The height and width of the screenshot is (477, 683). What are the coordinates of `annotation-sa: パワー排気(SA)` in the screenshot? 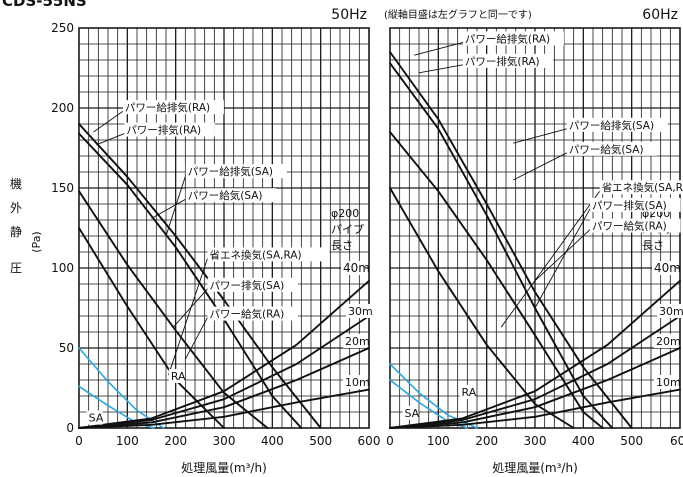 It's located at (629, 205).